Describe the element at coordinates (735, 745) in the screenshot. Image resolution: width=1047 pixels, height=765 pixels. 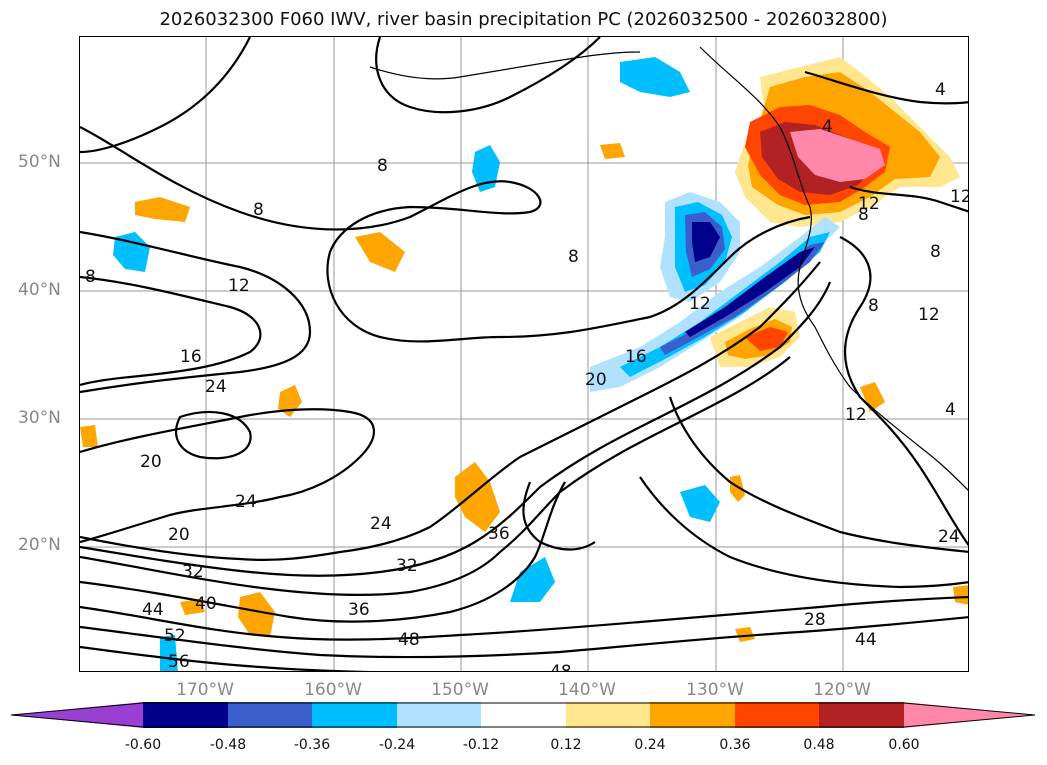
I see `colorbar-label-8: 0.36` at that location.